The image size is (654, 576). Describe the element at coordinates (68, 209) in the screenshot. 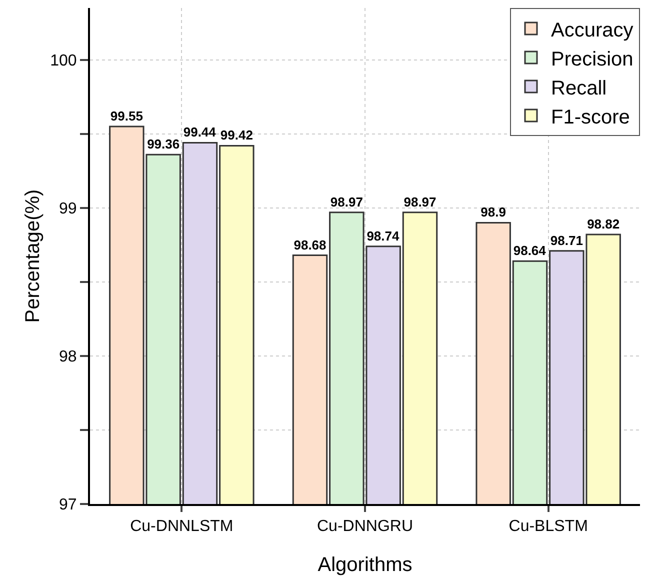

I see `y-tick-label: 99` at that location.